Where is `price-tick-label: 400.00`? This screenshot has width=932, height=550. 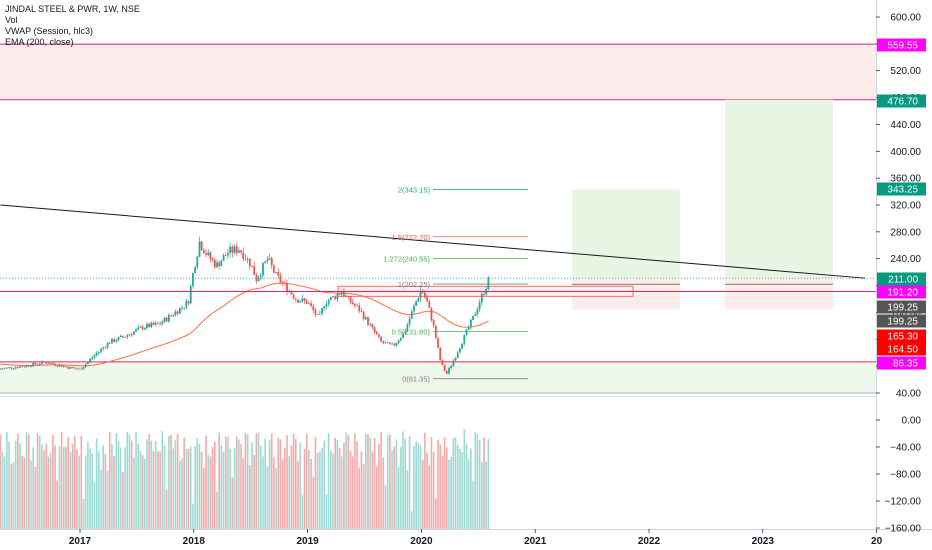 price-tick-label: 400.00 is located at coordinates (905, 152).